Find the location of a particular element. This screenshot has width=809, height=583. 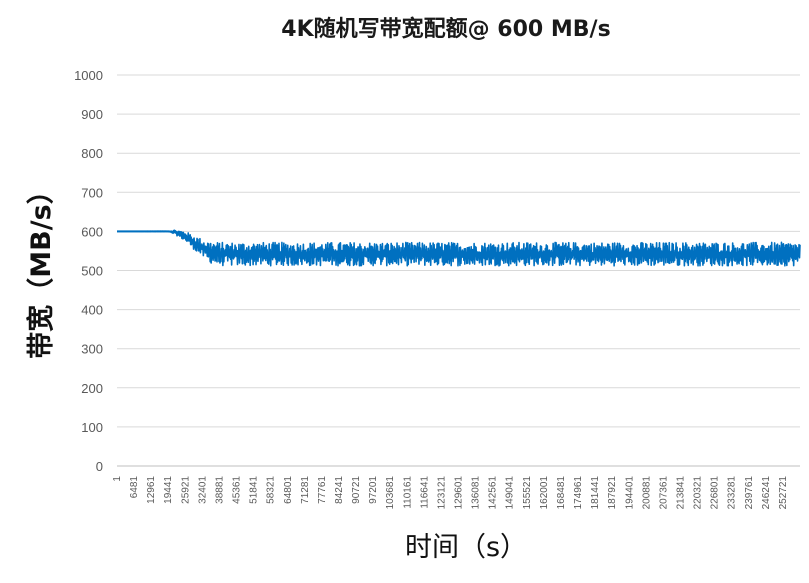

y-tick-label: 0 is located at coordinates (99, 466).